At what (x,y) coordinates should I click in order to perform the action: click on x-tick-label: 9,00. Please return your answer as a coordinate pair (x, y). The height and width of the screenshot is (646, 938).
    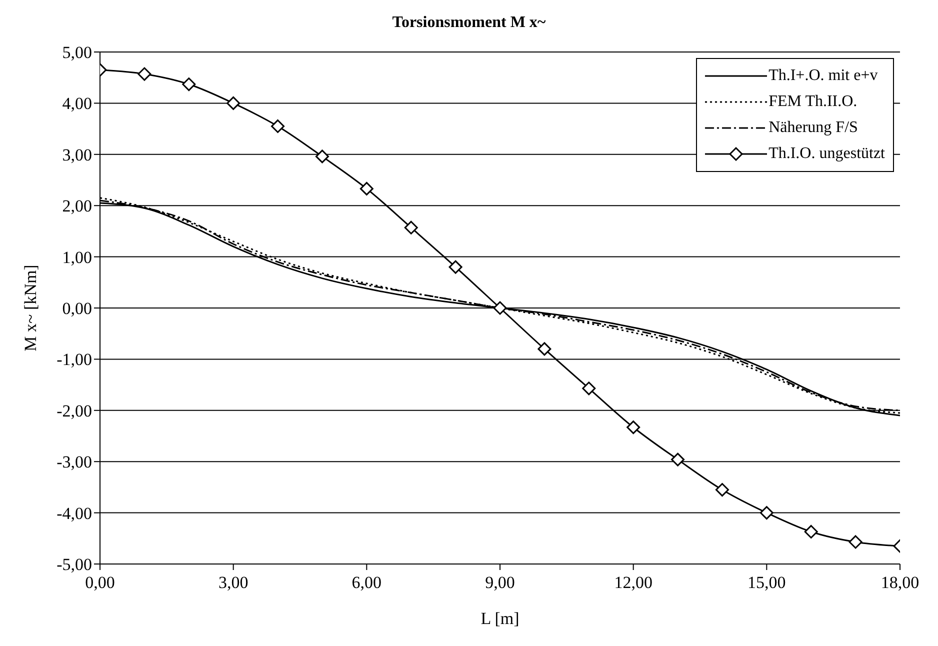
    Looking at the image, I should click on (500, 582).